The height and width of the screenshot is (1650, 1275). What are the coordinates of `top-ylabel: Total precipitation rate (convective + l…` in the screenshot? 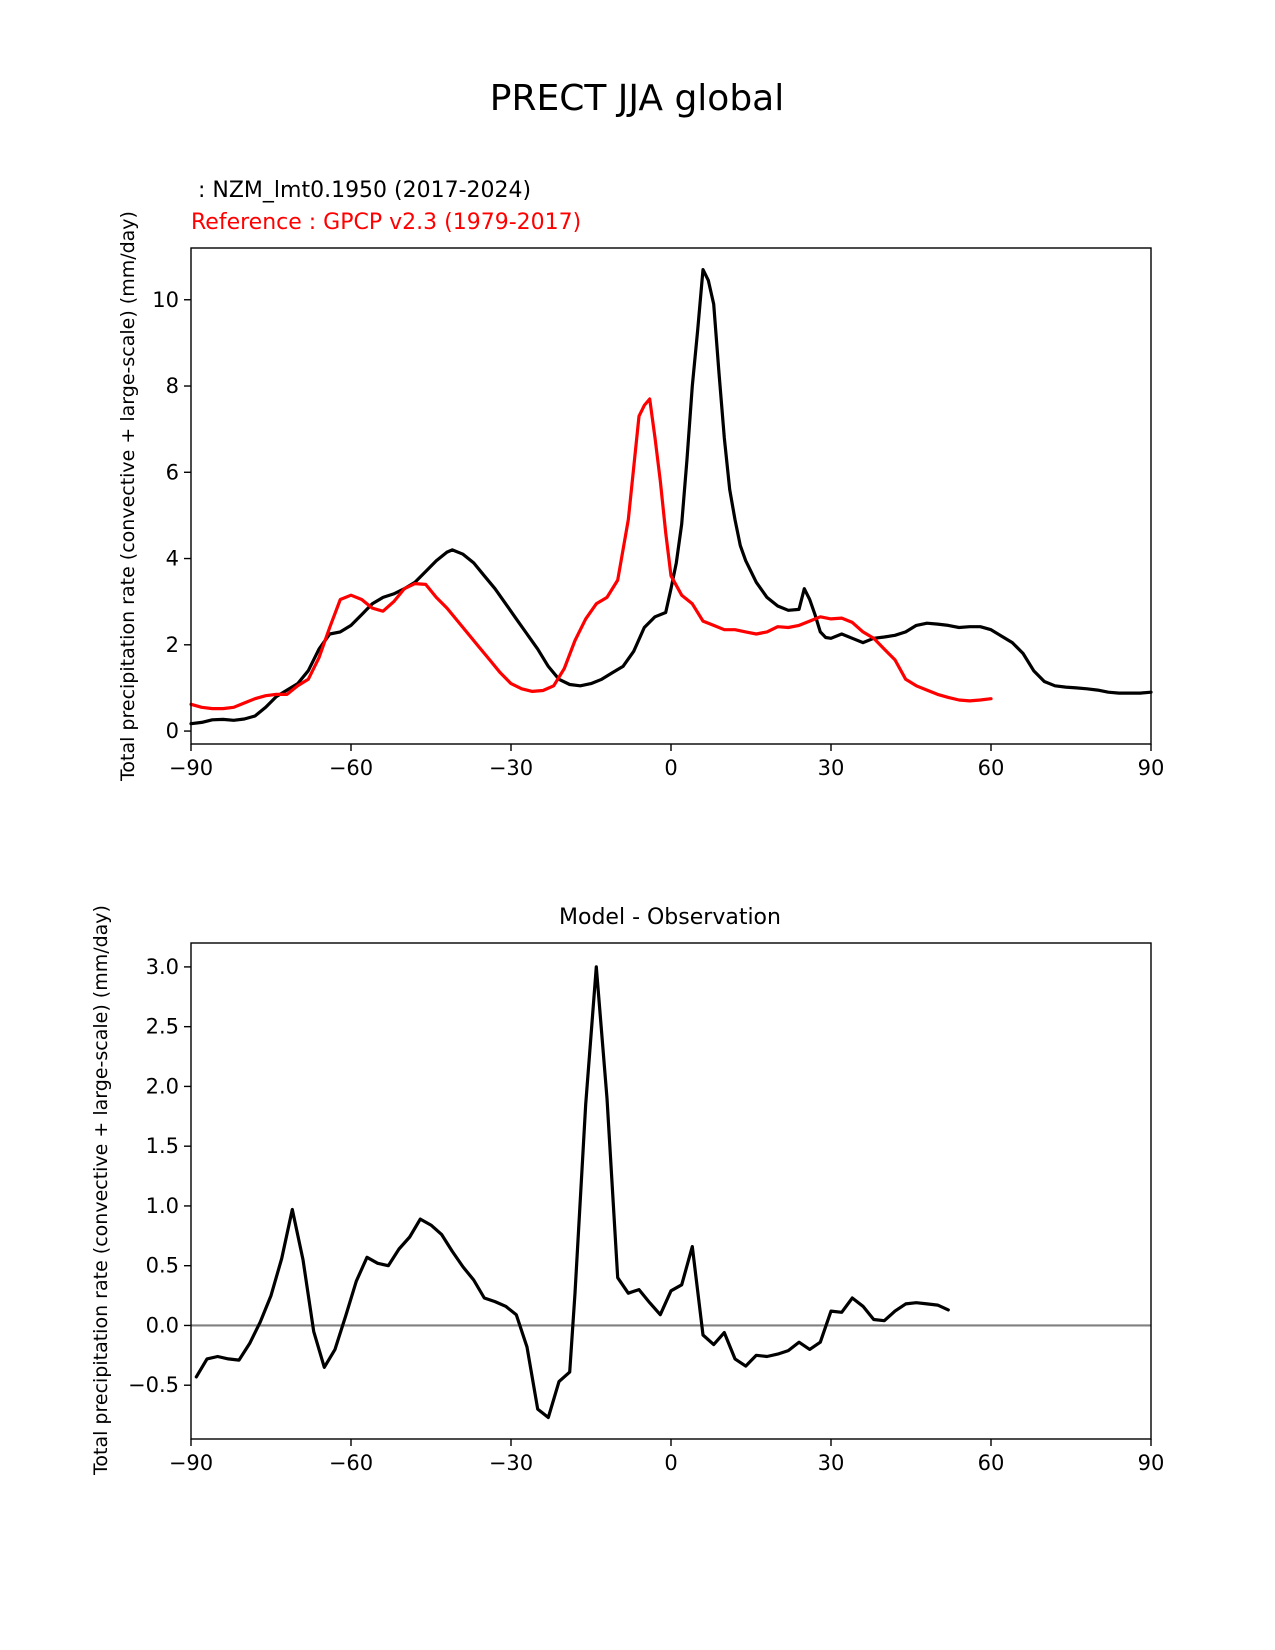 It's located at (128, 496).